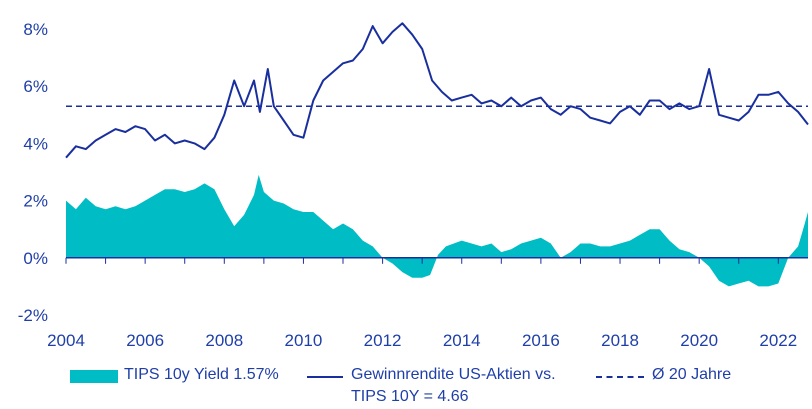  I want to click on x-tick-label: 2020, so click(699, 340).